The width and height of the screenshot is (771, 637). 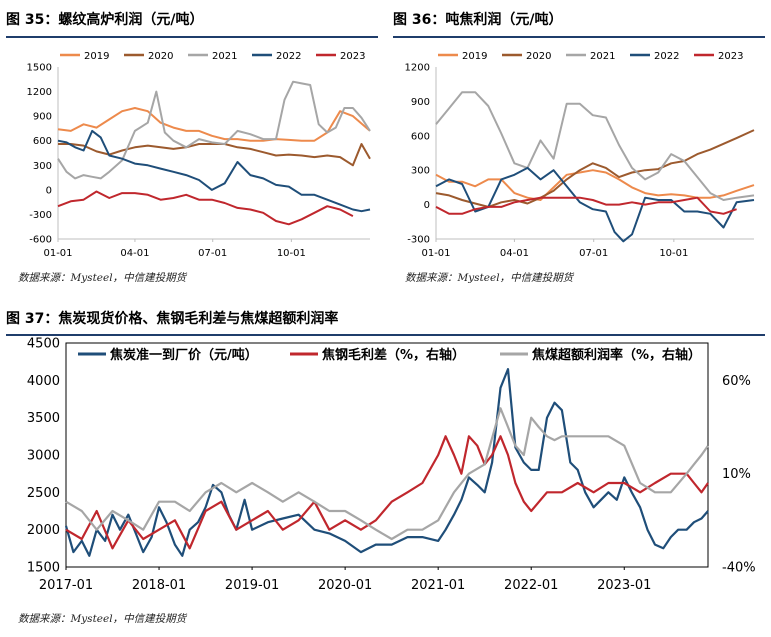 I want to click on fig36-y-tick-label: 1200, so click(x=417, y=68).